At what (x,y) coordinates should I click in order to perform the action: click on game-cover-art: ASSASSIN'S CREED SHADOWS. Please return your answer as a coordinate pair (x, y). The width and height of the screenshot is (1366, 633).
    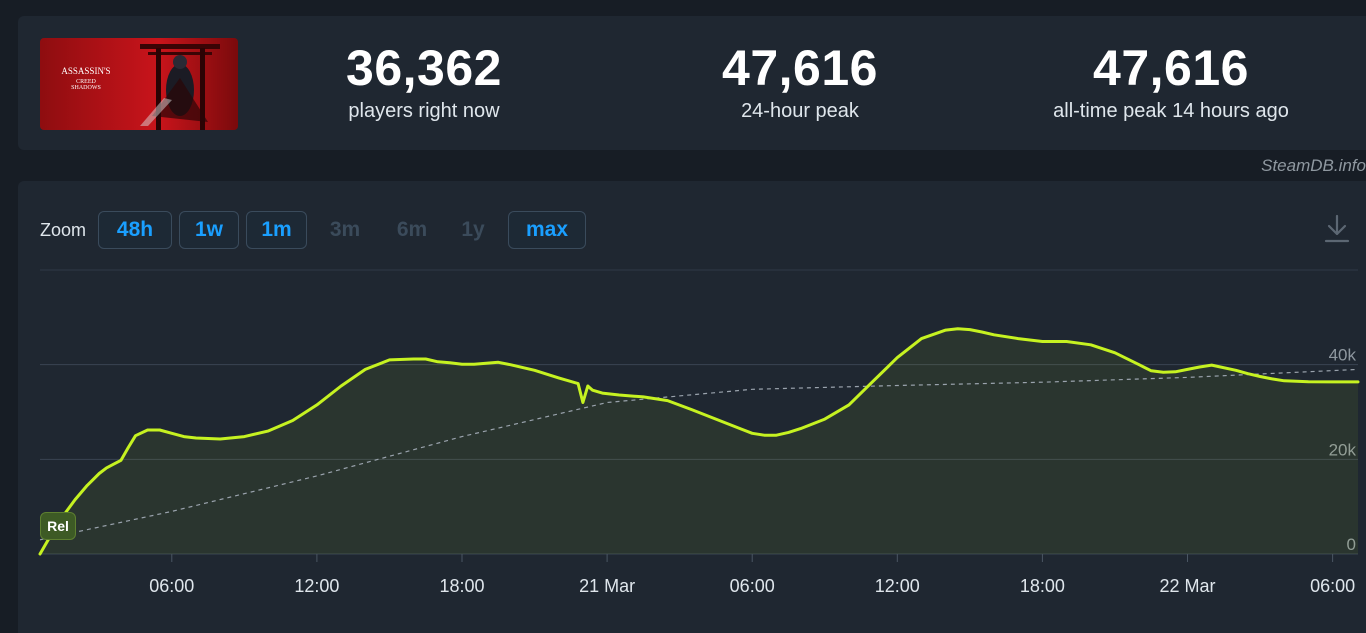
    Looking at the image, I should click on (139, 84).